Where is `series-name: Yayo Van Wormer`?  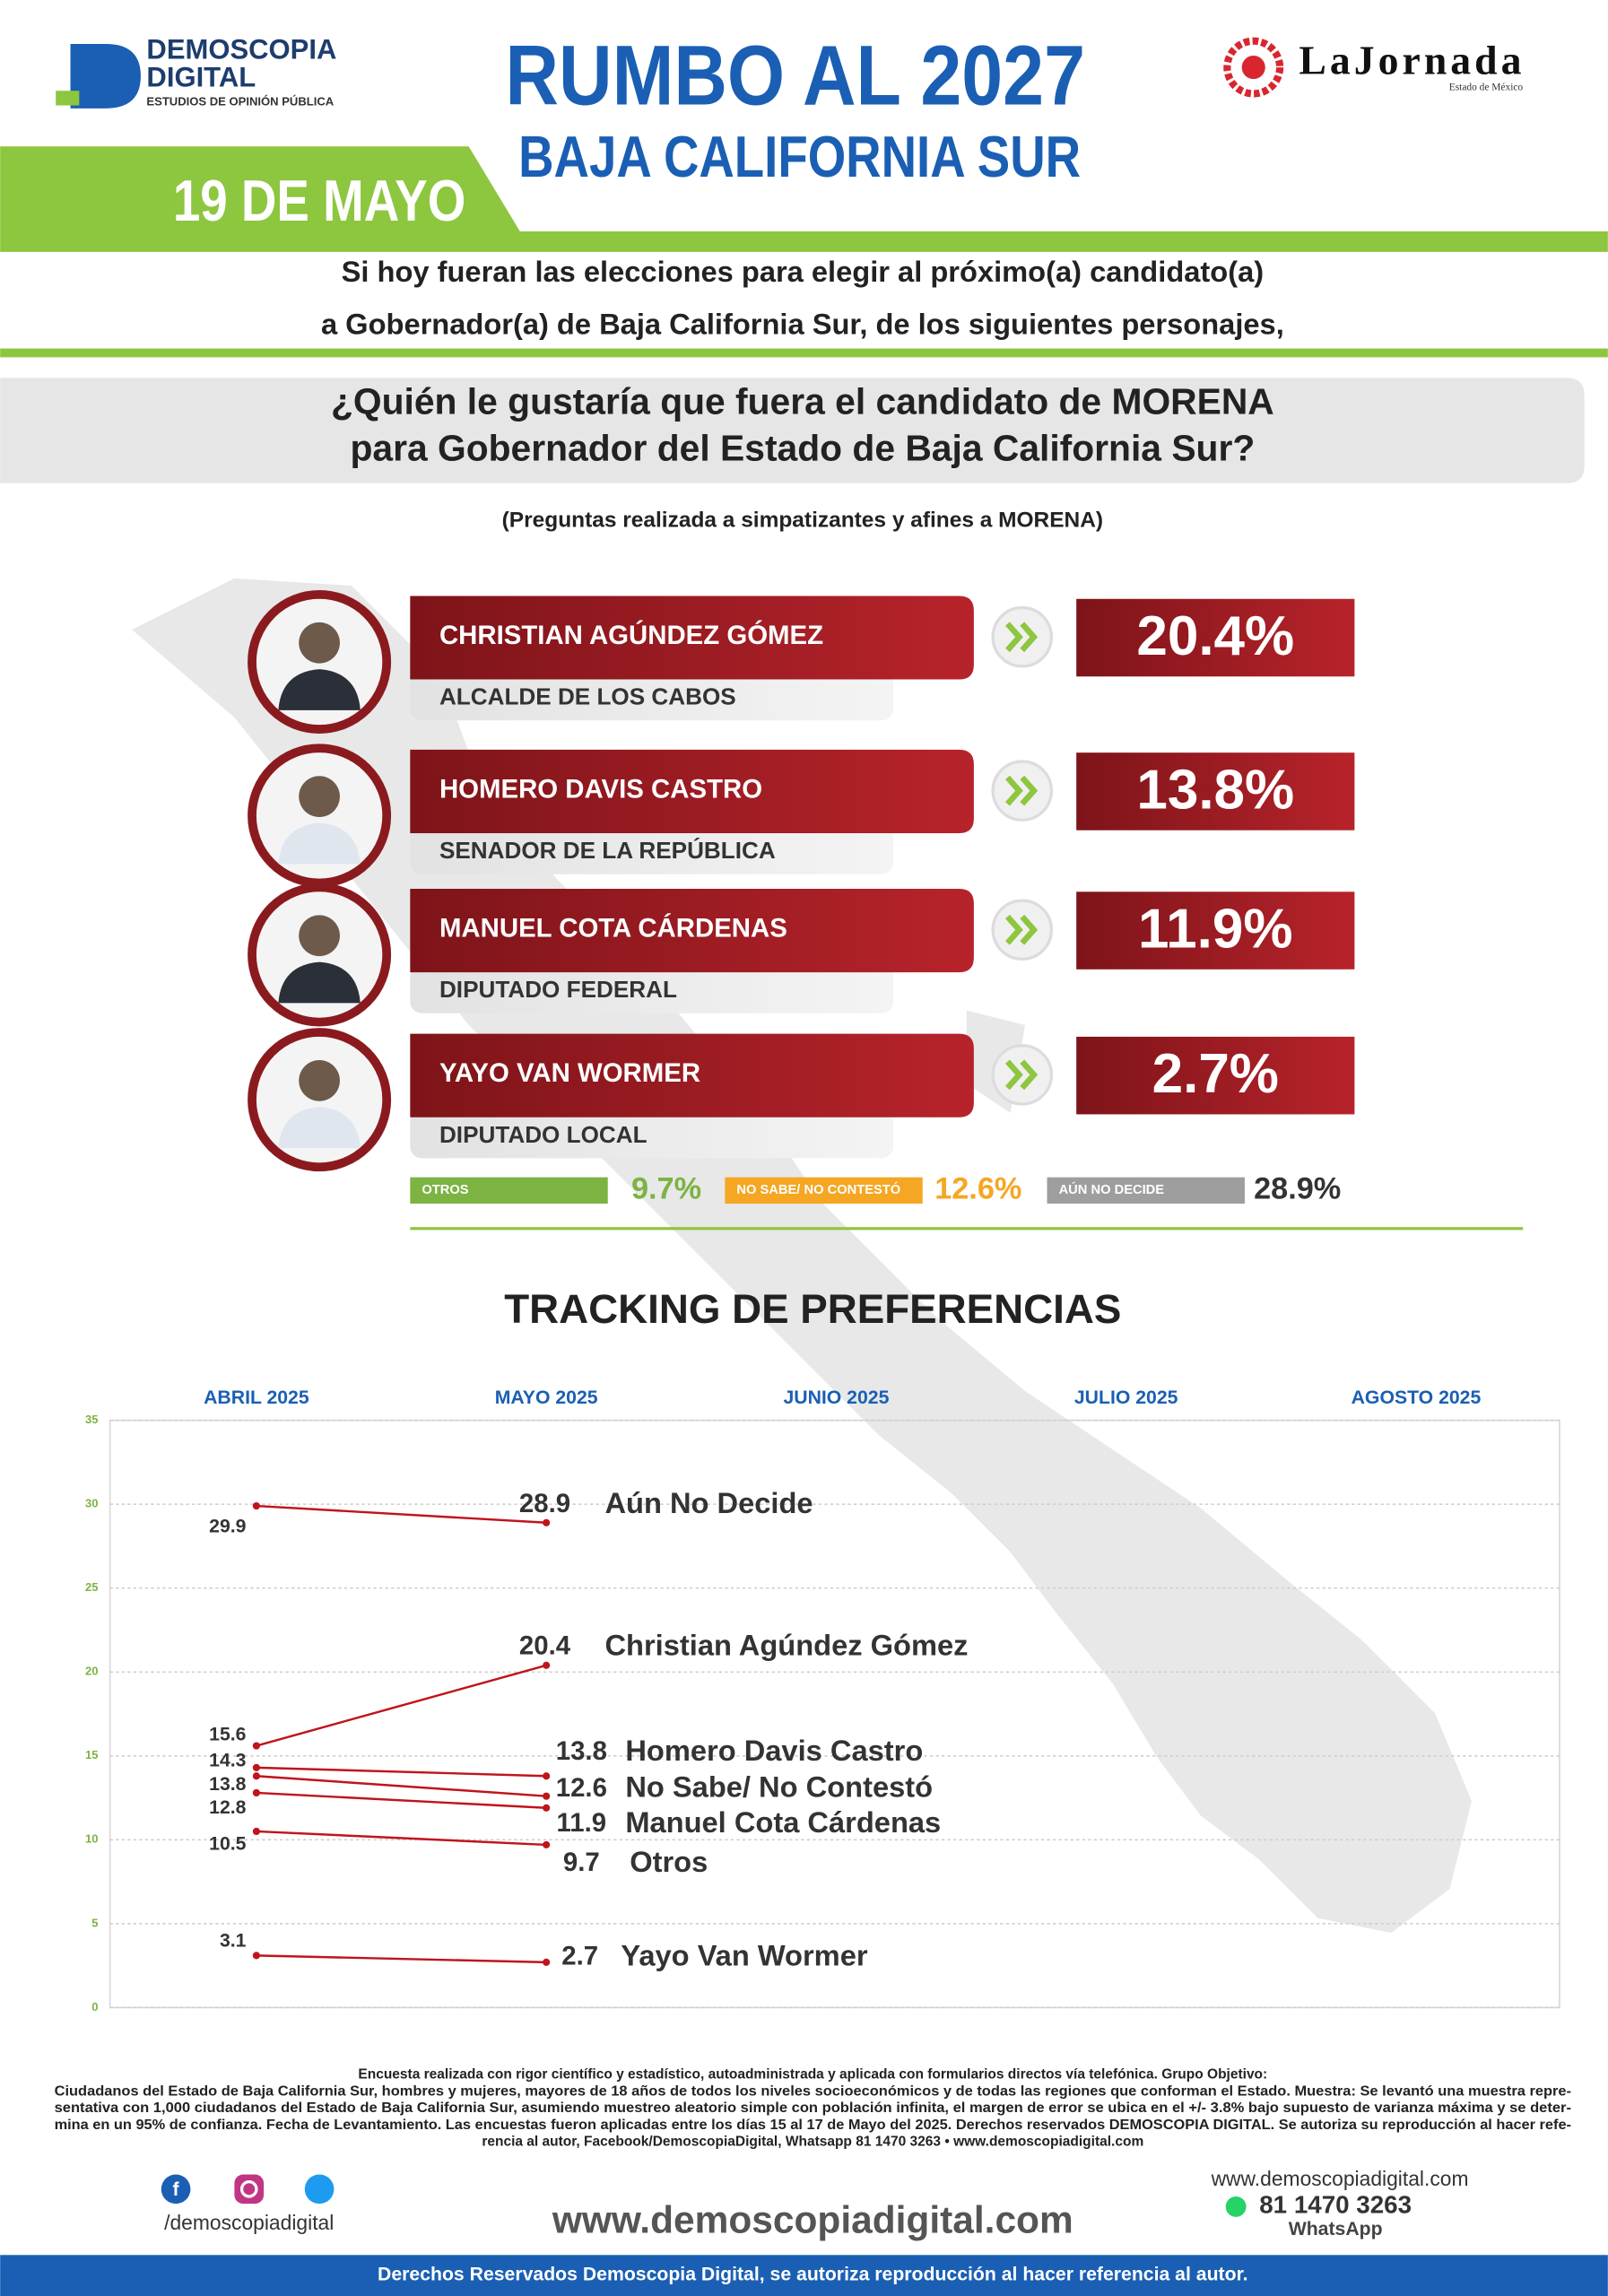 series-name: Yayo Van Wormer is located at coordinates (744, 1954).